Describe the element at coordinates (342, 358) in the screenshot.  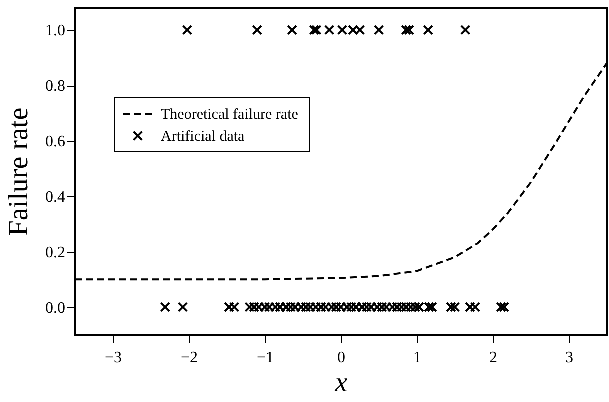
I see `x-tick-label: 0` at that location.